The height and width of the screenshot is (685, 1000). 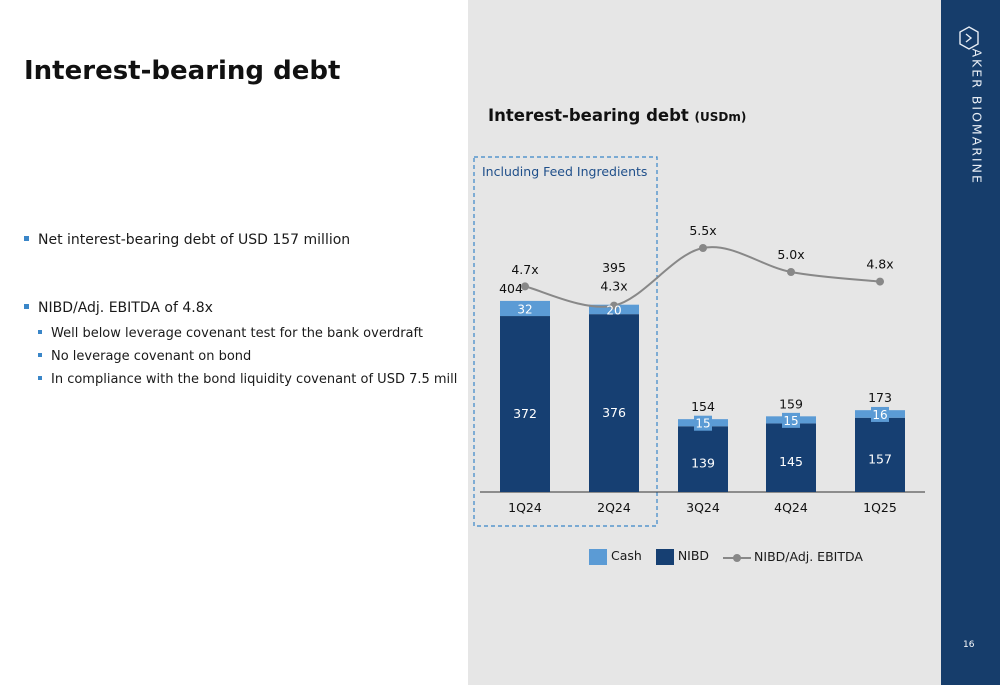 I want to click on legend-item-cash: Cash, so click(x=615, y=556).